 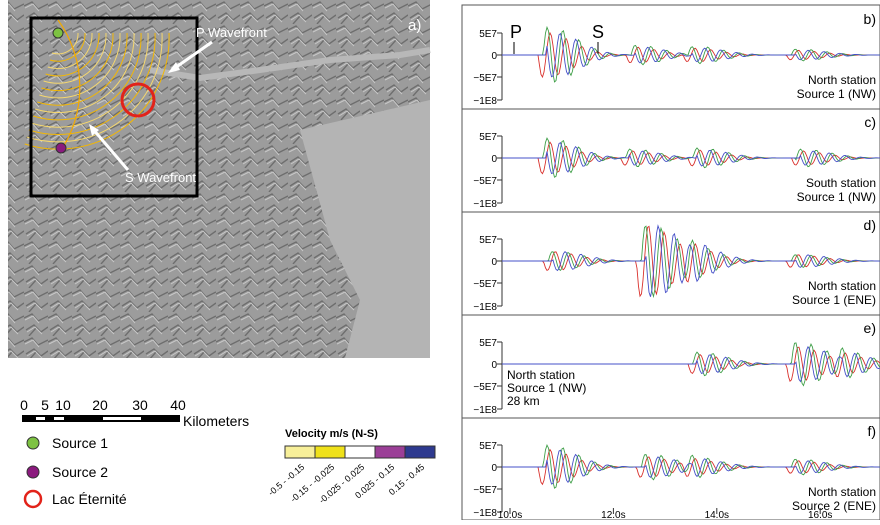 What do you see at coordinates (231, 32) in the screenshot?
I see `annotation: P Wavefront` at bounding box center [231, 32].